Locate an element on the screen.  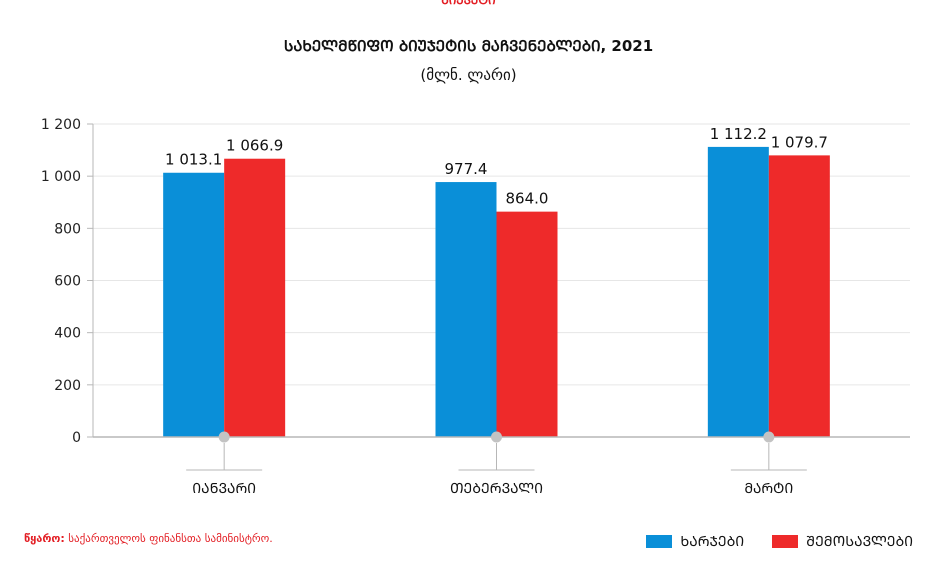
chart-title: ᲡᲐᲮᲔᲚᲛᲬᲘᲤᲝ ᲑᲘᲣᲯᲔᲢᲘᲡ ᲛᲐᲩᲕᲔᲜᲔᲑᲚᲔᲑᲘ, 2021 is located at coordinates (468, 46).